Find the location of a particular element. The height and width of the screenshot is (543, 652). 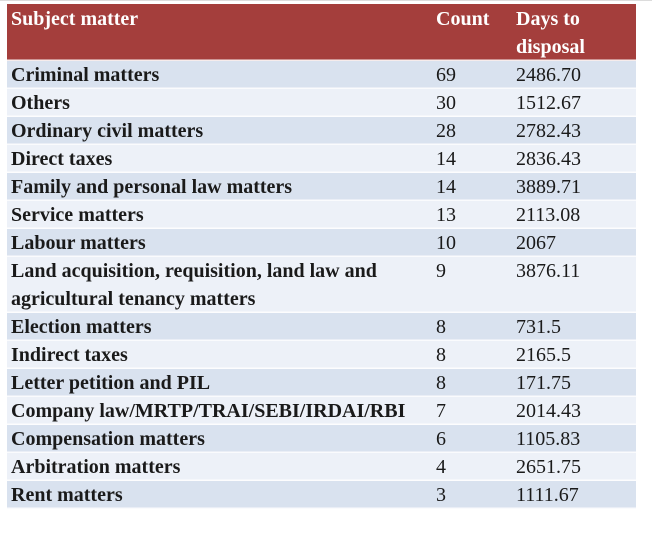

cell-count: 7 is located at coordinates (441, 411).